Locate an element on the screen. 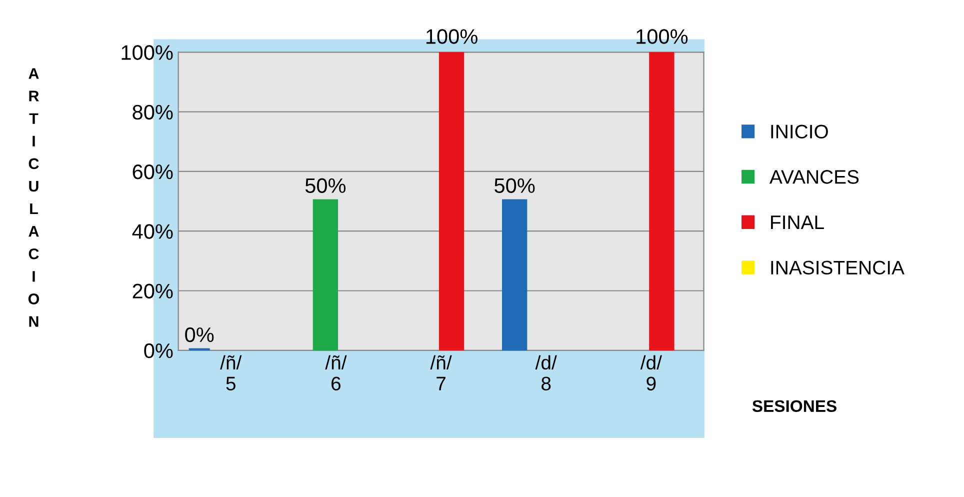 Image resolution: width=964 pixels, height=497 pixels. legend-label: INICIO is located at coordinates (799, 131).